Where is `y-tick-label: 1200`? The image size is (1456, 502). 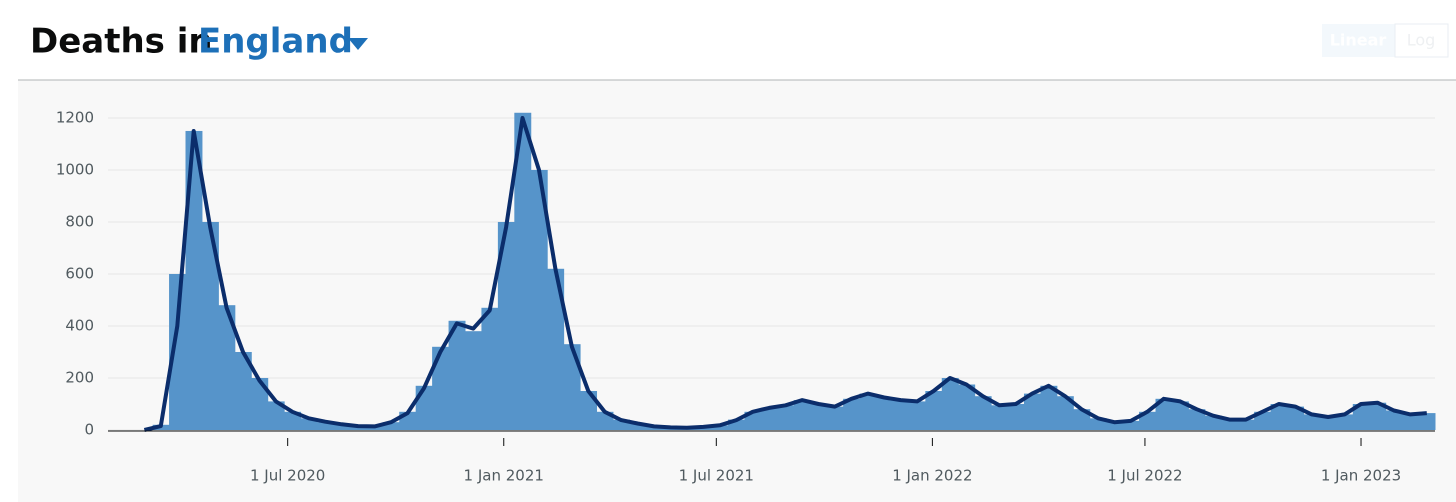
y-tick-label: 1200 is located at coordinates (75, 117).